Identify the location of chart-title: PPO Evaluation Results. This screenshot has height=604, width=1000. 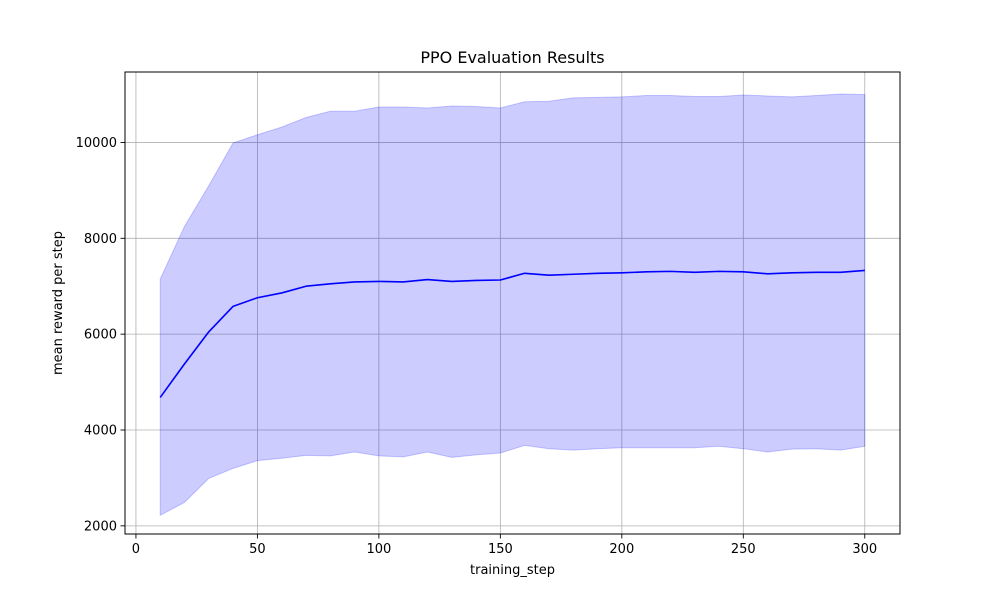
(512, 57).